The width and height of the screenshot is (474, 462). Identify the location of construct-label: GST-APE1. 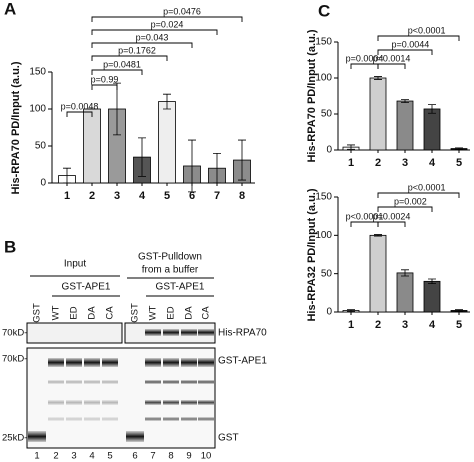
(180, 287).